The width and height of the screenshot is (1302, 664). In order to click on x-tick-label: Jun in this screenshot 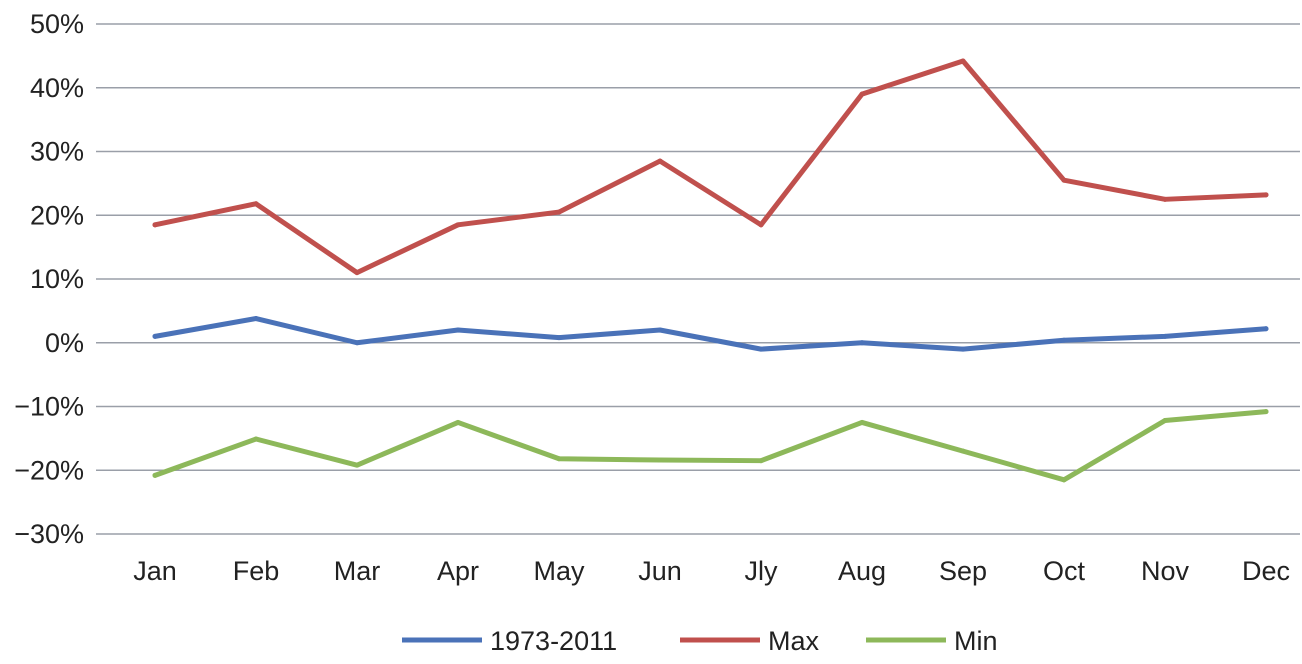, I will do `click(660, 571)`.